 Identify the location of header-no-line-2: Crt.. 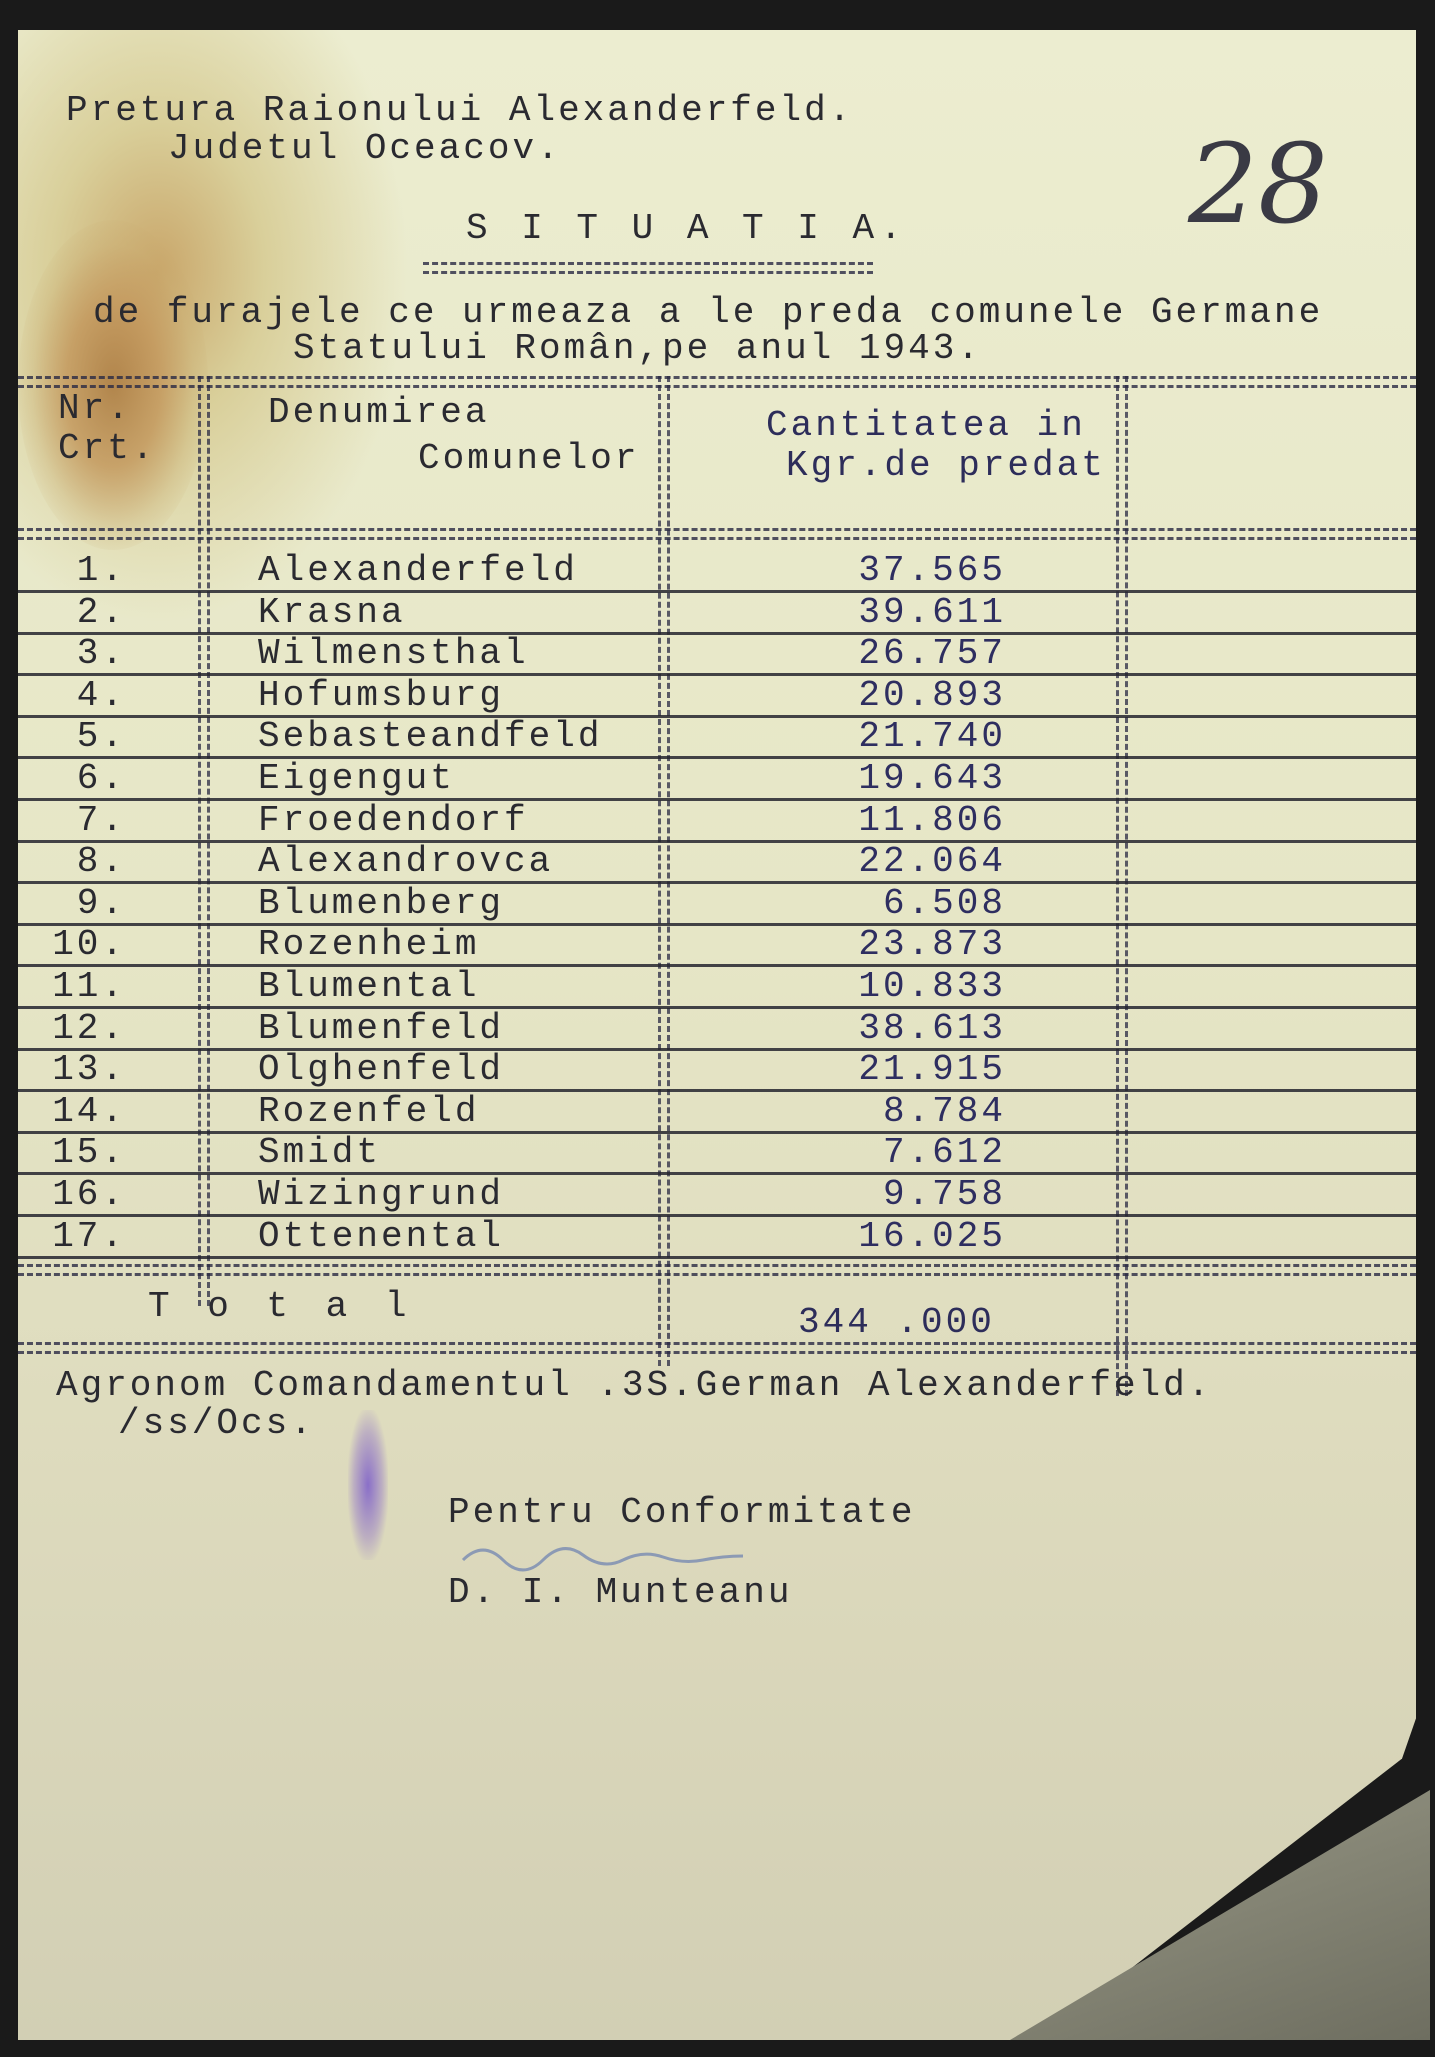
(107, 448).